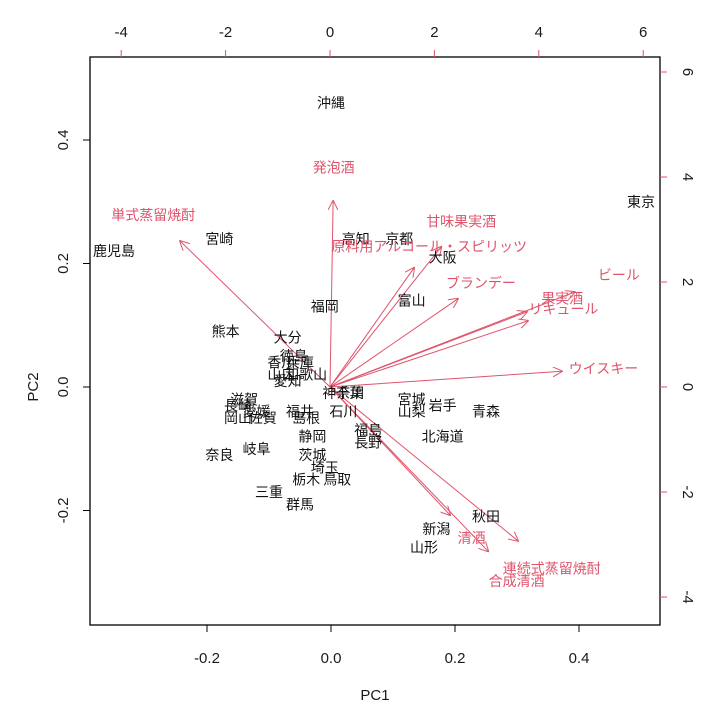 Image resolution: width=713 pixels, height=713 pixels. Describe the element at coordinates (539, 32) in the screenshot. I see `top-tick-label: 4` at that location.